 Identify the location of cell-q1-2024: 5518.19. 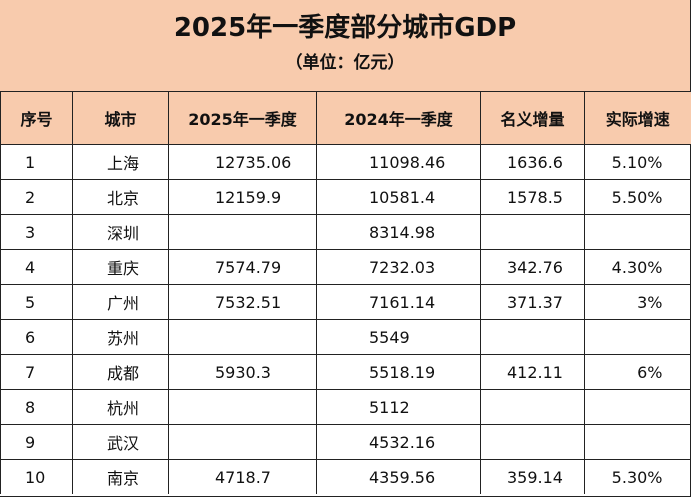
(398, 372).